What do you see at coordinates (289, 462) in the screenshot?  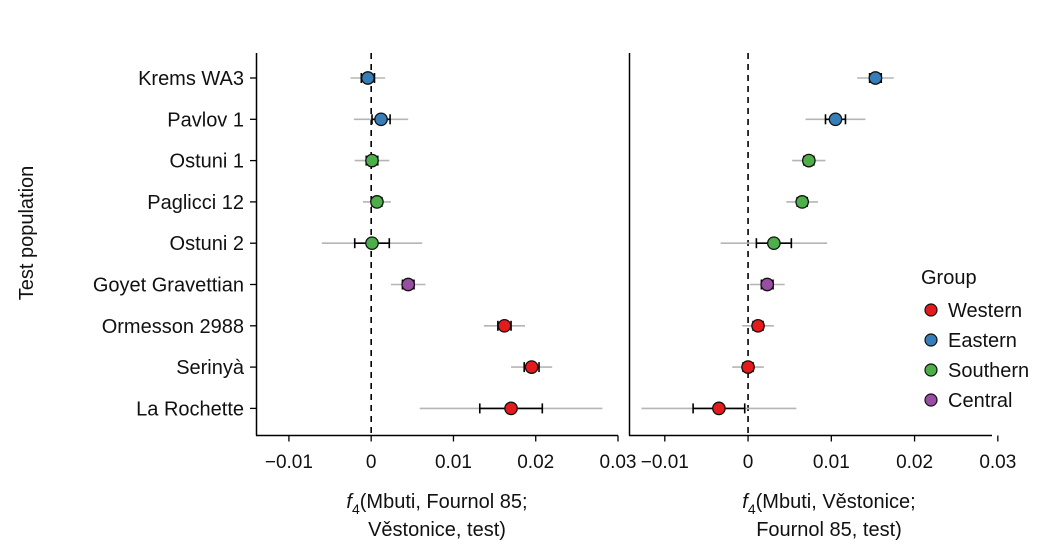 I see `left-panel-x-tick-label: −0.01` at bounding box center [289, 462].